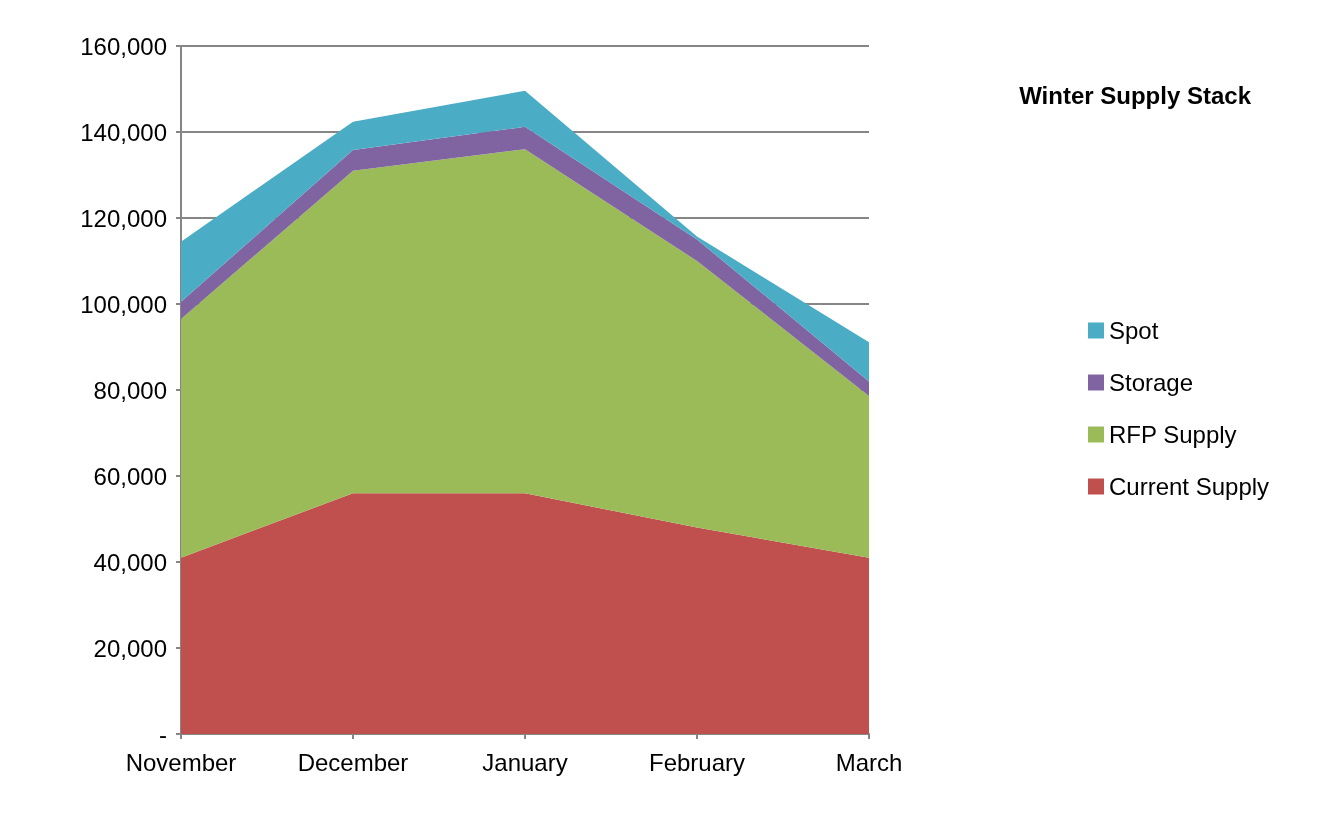 This screenshot has width=1322, height=817. I want to click on y-tick-label: -, so click(163, 734).